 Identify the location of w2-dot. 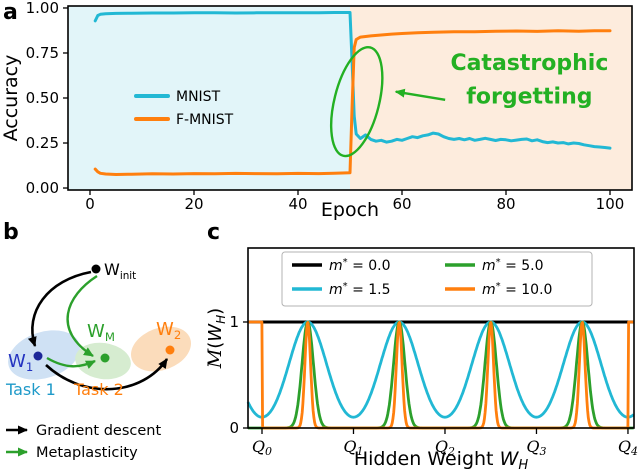
(170, 350).